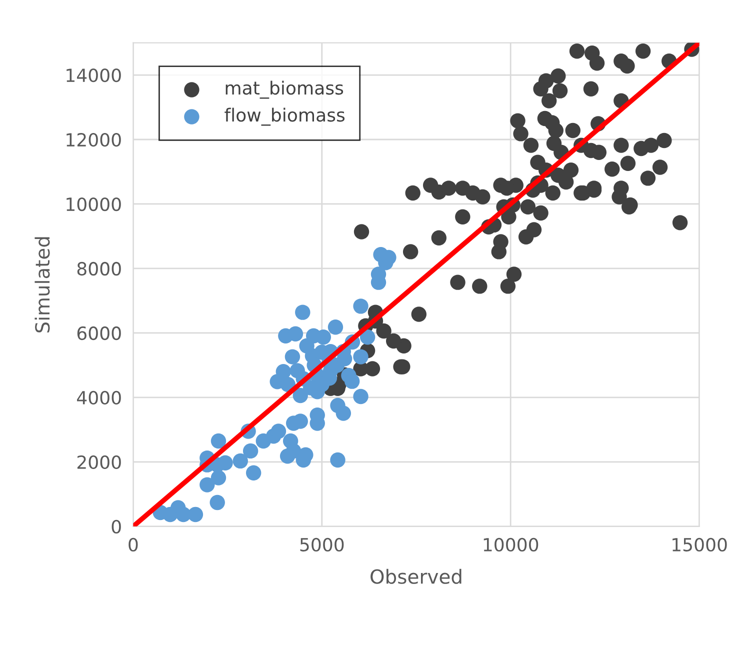 The image size is (740, 658). What do you see at coordinates (99, 397) in the screenshot?
I see `y-tick-label: 4000` at bounding box center [99, 397].